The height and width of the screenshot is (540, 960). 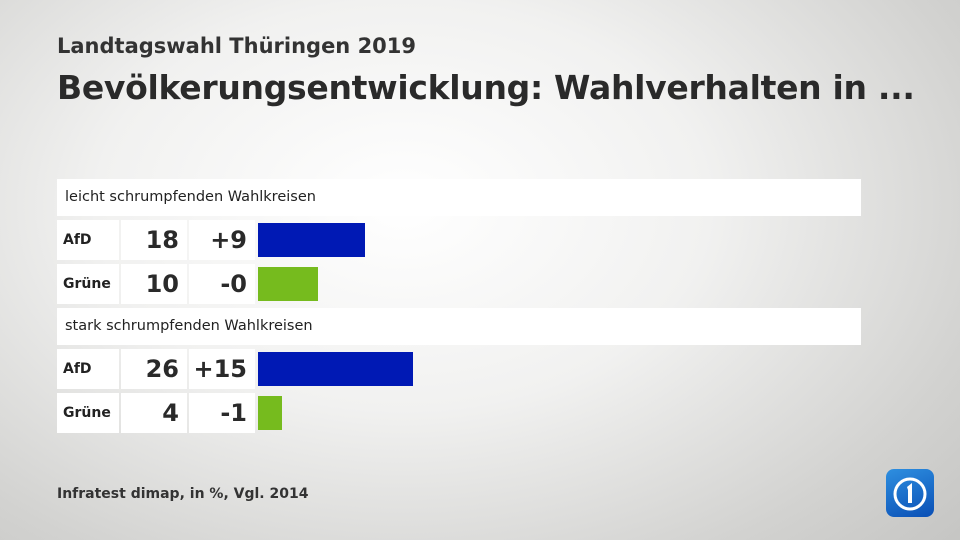 I want to click on value-label: 4, so click(x=154, y=413).